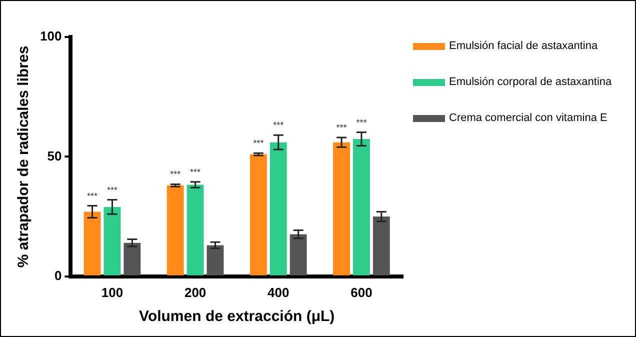 The image size is (636, 337). Describe the element at coordinates (523, 46) in the screenshot. I see `legend-label: Emulsión facial de astaxantina` at that location.